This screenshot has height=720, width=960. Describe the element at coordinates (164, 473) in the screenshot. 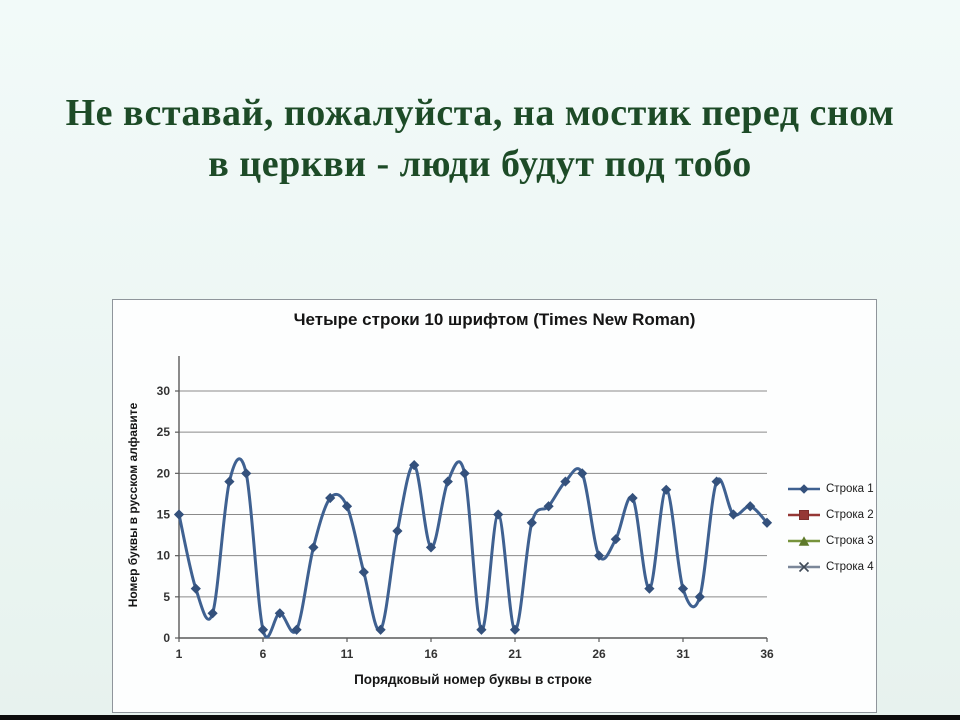

I see `y-tick-label: 20` at that location.